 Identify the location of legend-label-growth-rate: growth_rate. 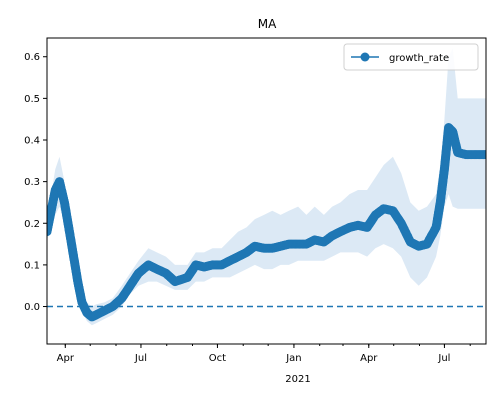
(419, 58).